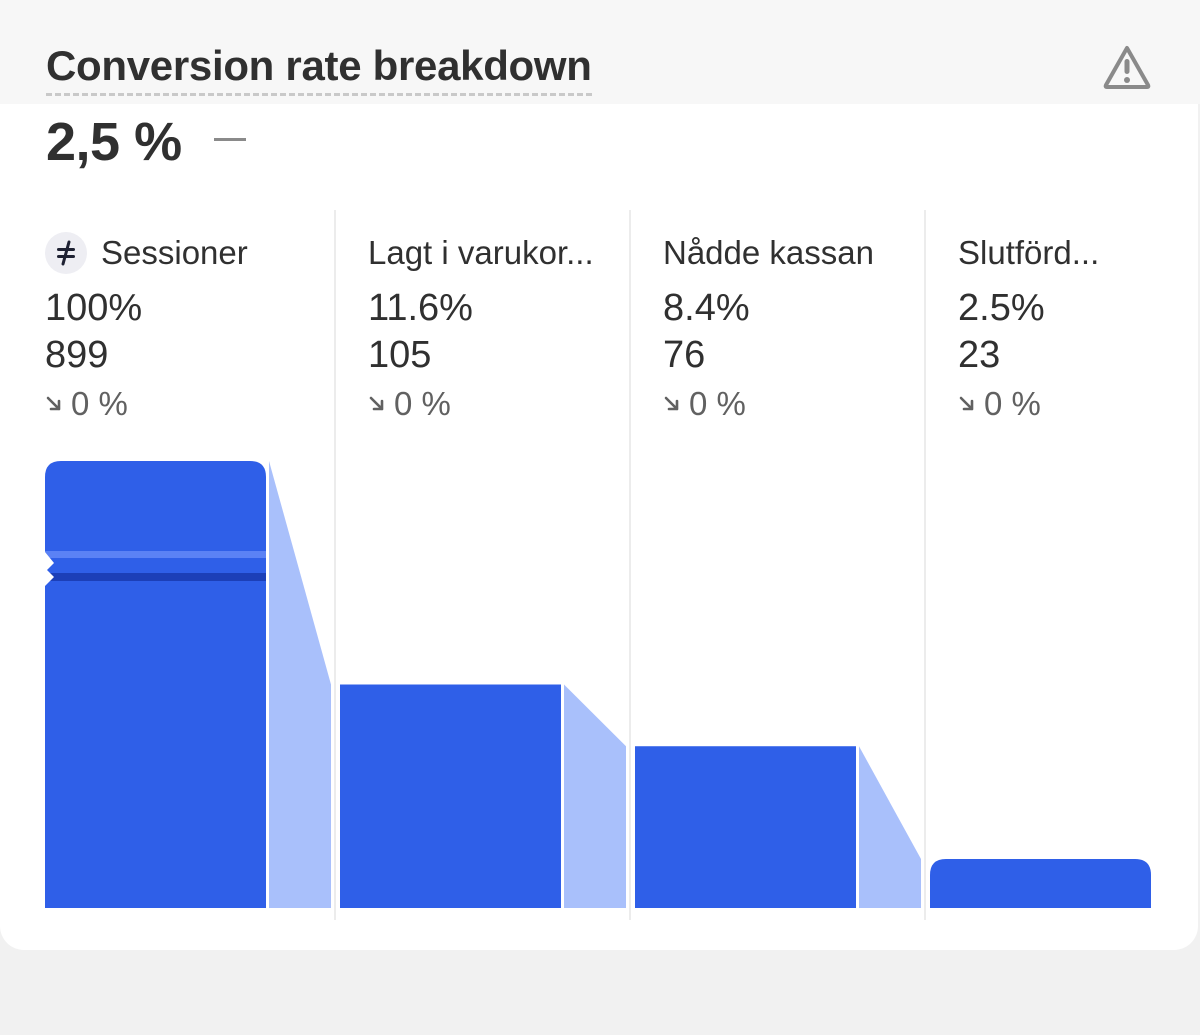 Image resolution: width=1200 pixels, height=1035 pixels. I want to click on step-header-sessions: Sessioner, so click(146, 253).